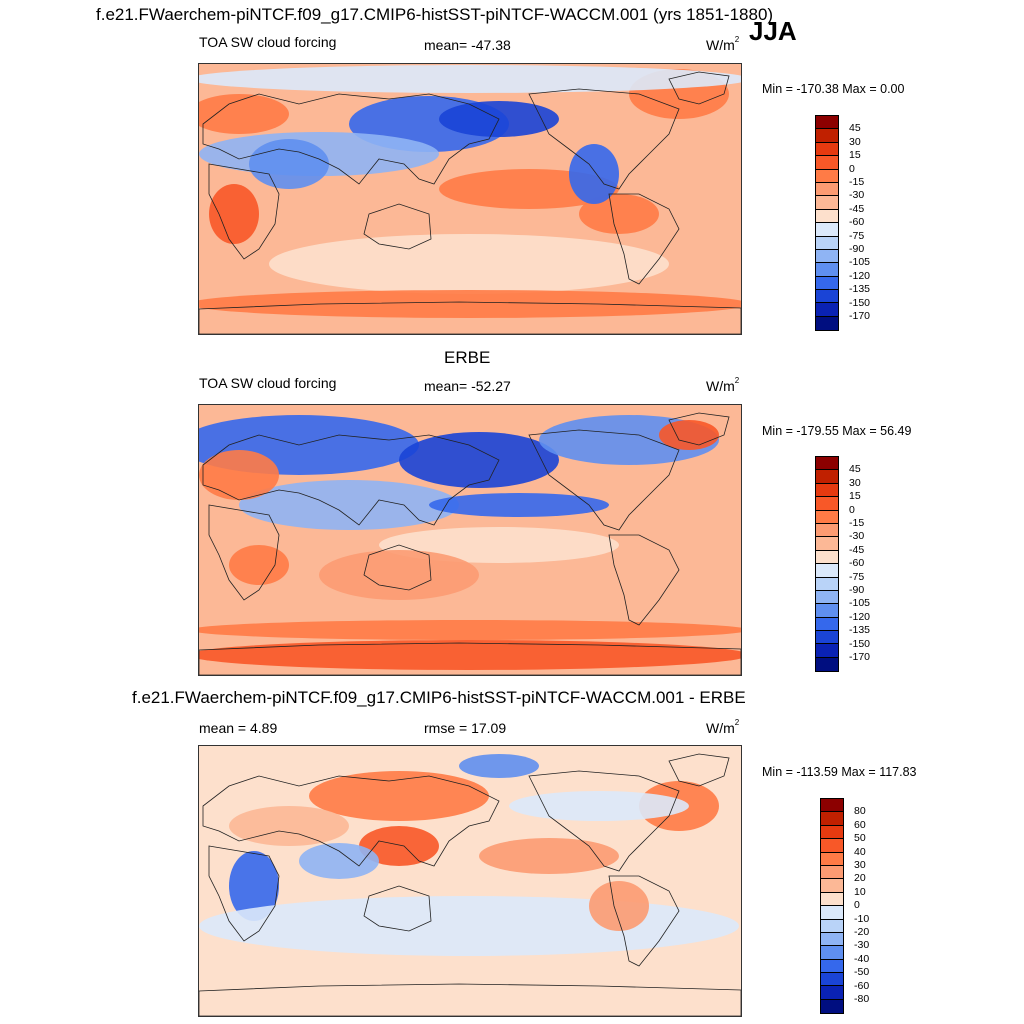 The image size is (1024, 1024). What do you see at coordinates (855, 496) in the screenshot?
I see `colorbar-tick-label: 15` at bounding box center [855, 496].